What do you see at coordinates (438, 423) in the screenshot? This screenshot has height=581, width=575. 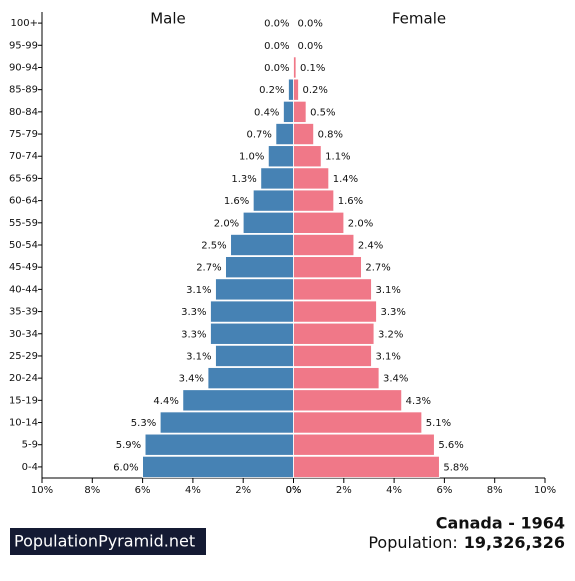 I see `value-label: 5.1%` at bounding box center [438, 423].